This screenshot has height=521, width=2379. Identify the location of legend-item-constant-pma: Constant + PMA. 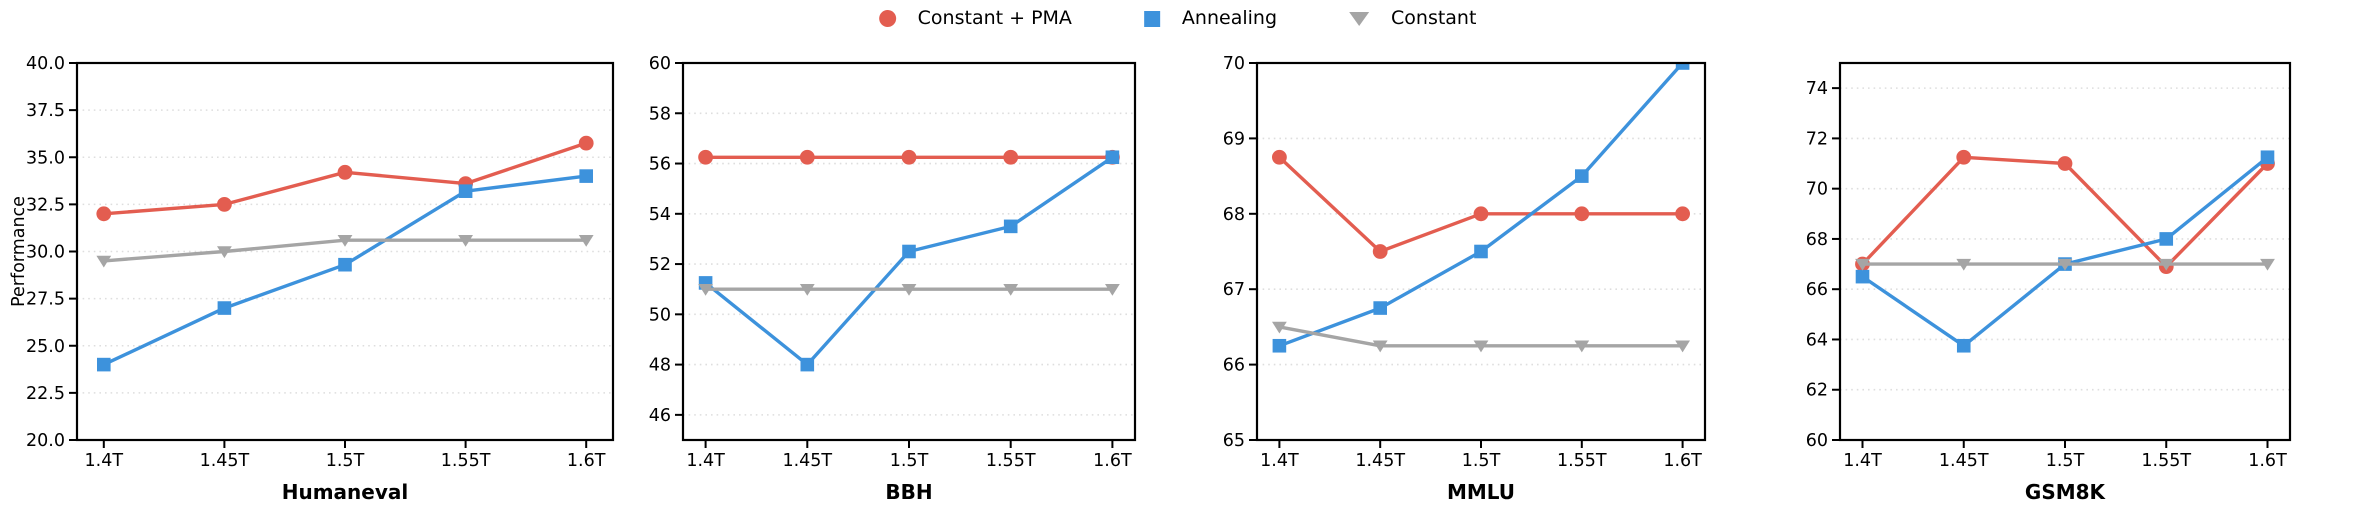
(975, 18).